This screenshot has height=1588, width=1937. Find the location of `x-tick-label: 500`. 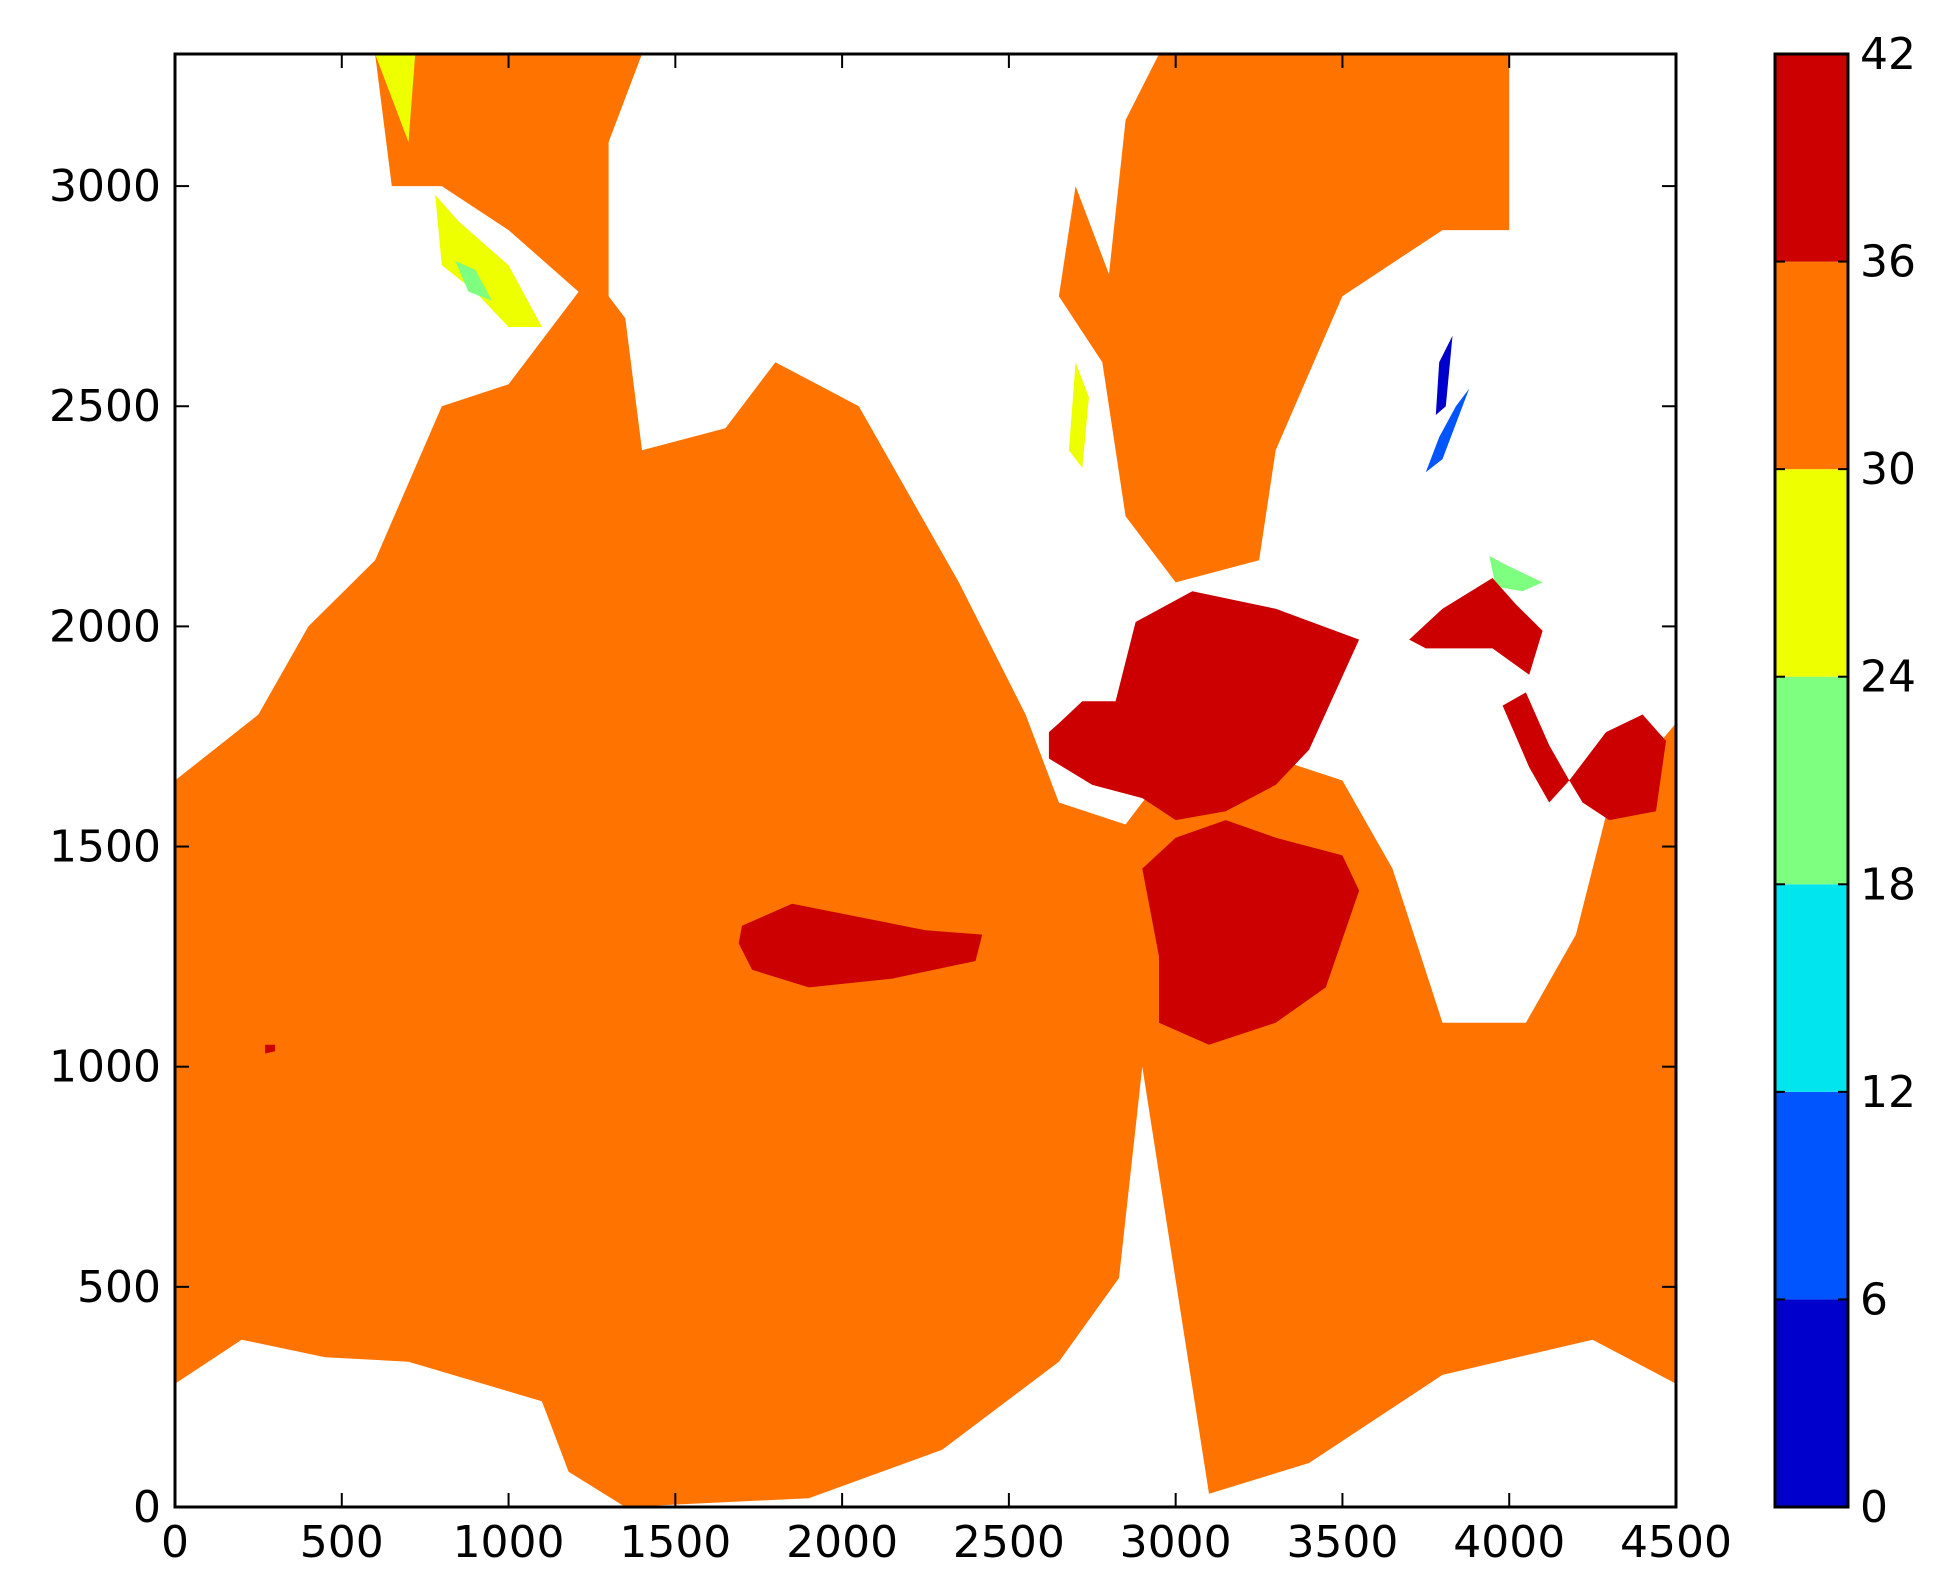

x-tick-label: 500 is located at coordinates (342, 1542).